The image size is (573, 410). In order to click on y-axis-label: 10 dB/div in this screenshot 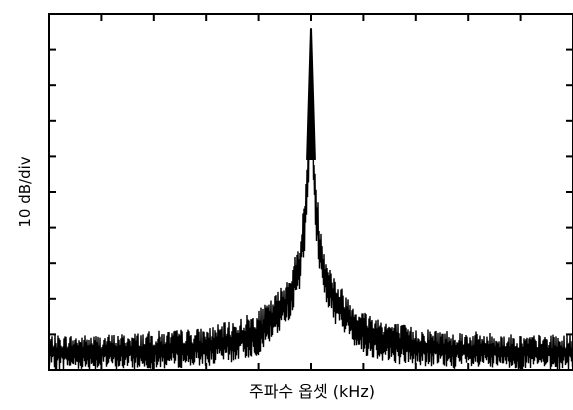, I will do `click(25, 191)`.